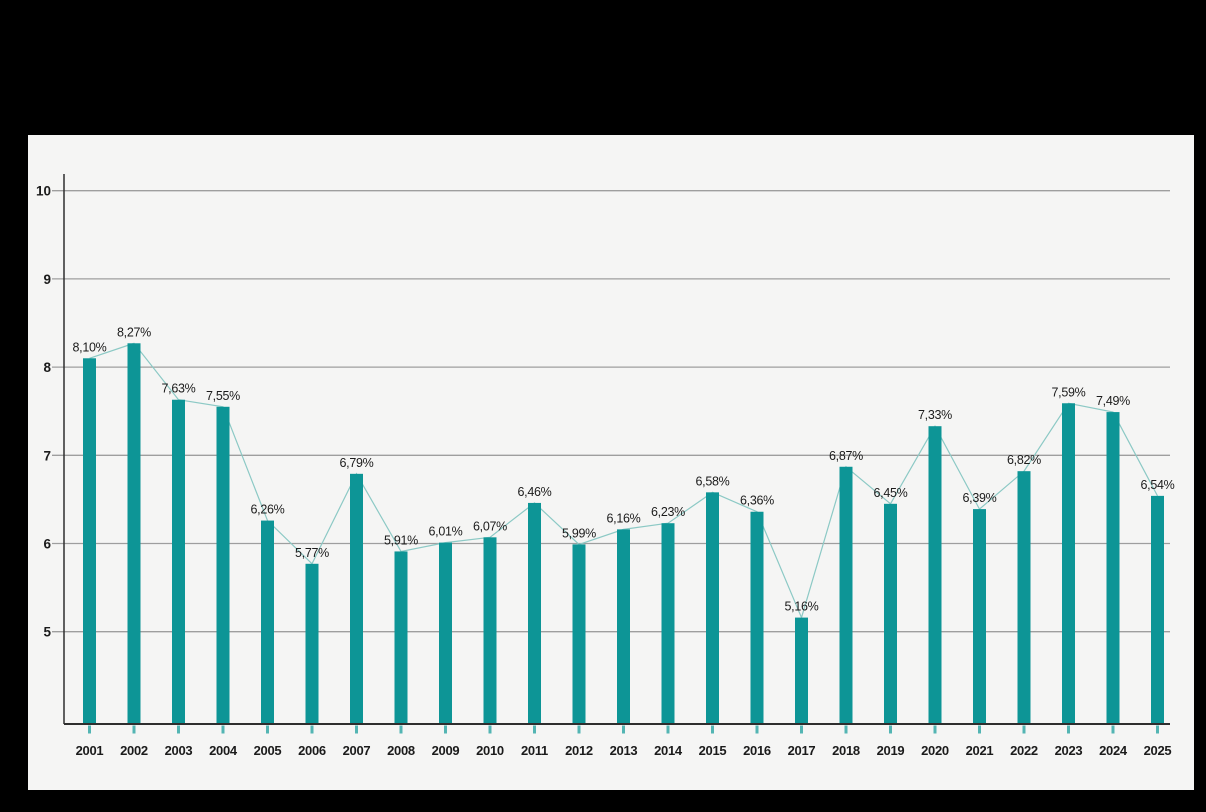 This screenshot has height=812, width=1206. I want to click on bar-value-label: 7,33%, so click(935, 415).